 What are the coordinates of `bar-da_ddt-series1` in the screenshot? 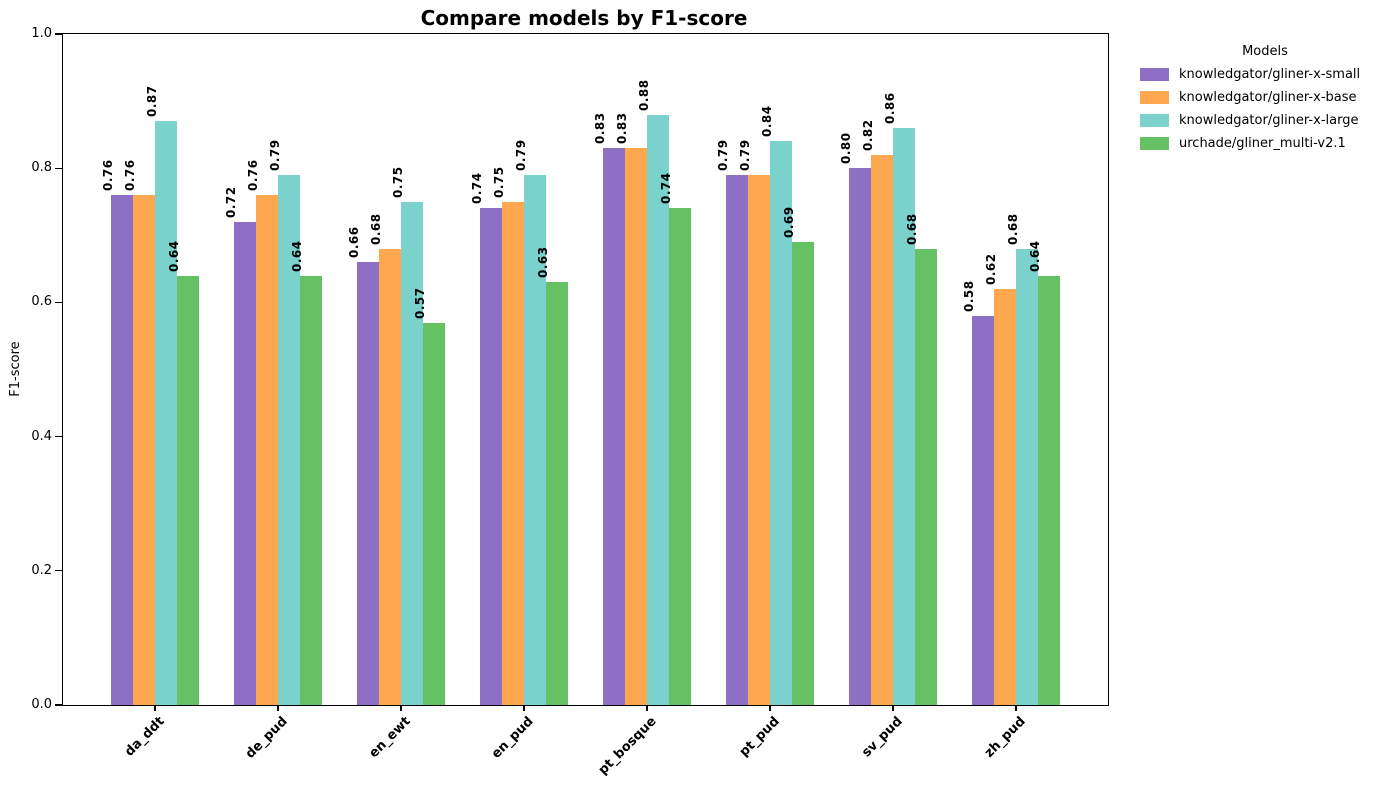 It's located at (144, 450).